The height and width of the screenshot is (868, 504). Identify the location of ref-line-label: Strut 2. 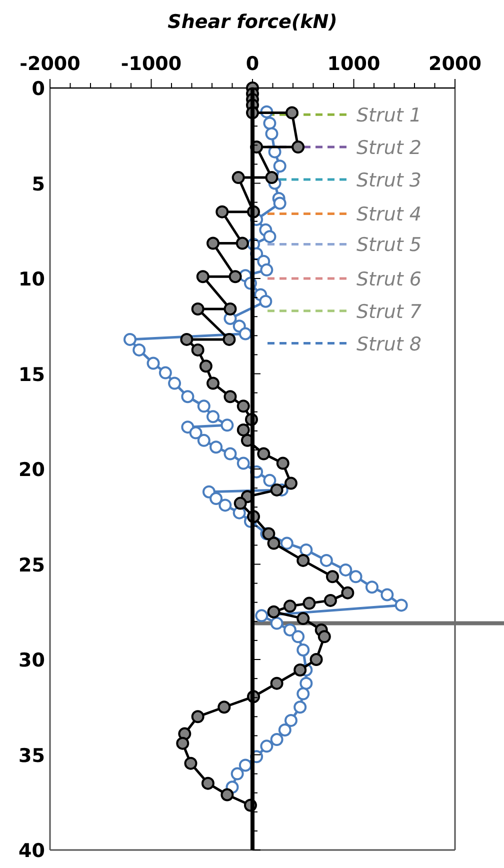
(389, 148).